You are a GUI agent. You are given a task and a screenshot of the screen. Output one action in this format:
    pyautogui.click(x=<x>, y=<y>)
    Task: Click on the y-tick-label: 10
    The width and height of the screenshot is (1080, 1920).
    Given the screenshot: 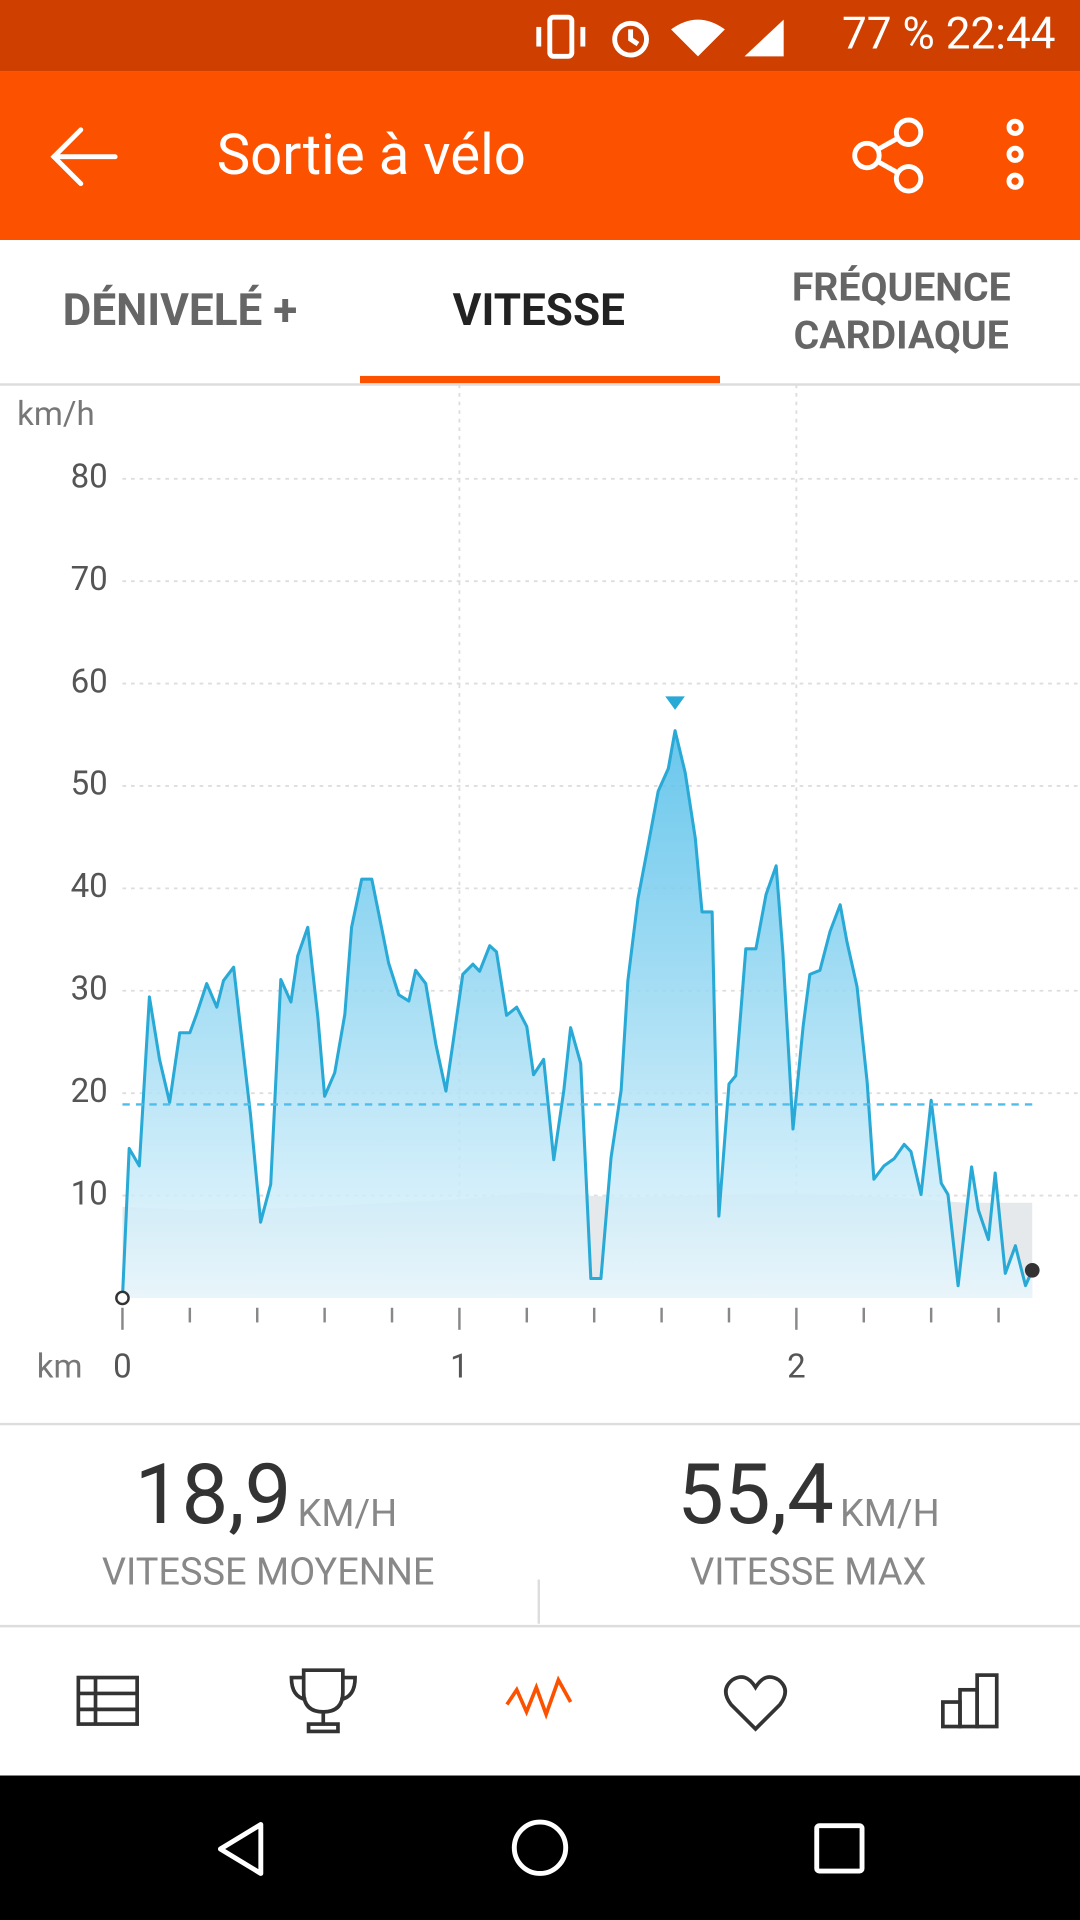 What is the action you would take?
    pyautogui.click(x=89, y=1193)
    